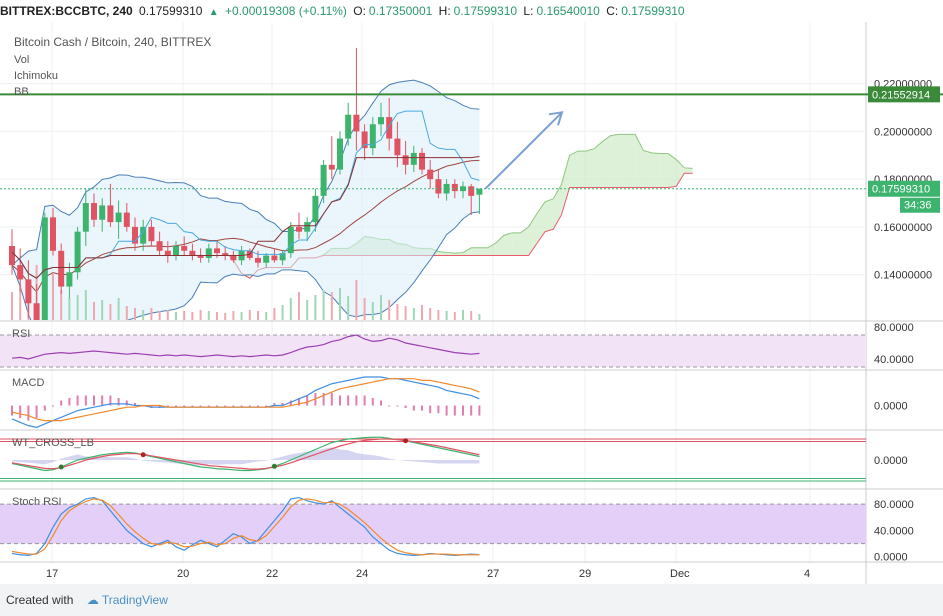 Image resolution: width=943 pixels, height=616 pixels. I want to click on last-price-tag, so click(904, 188).